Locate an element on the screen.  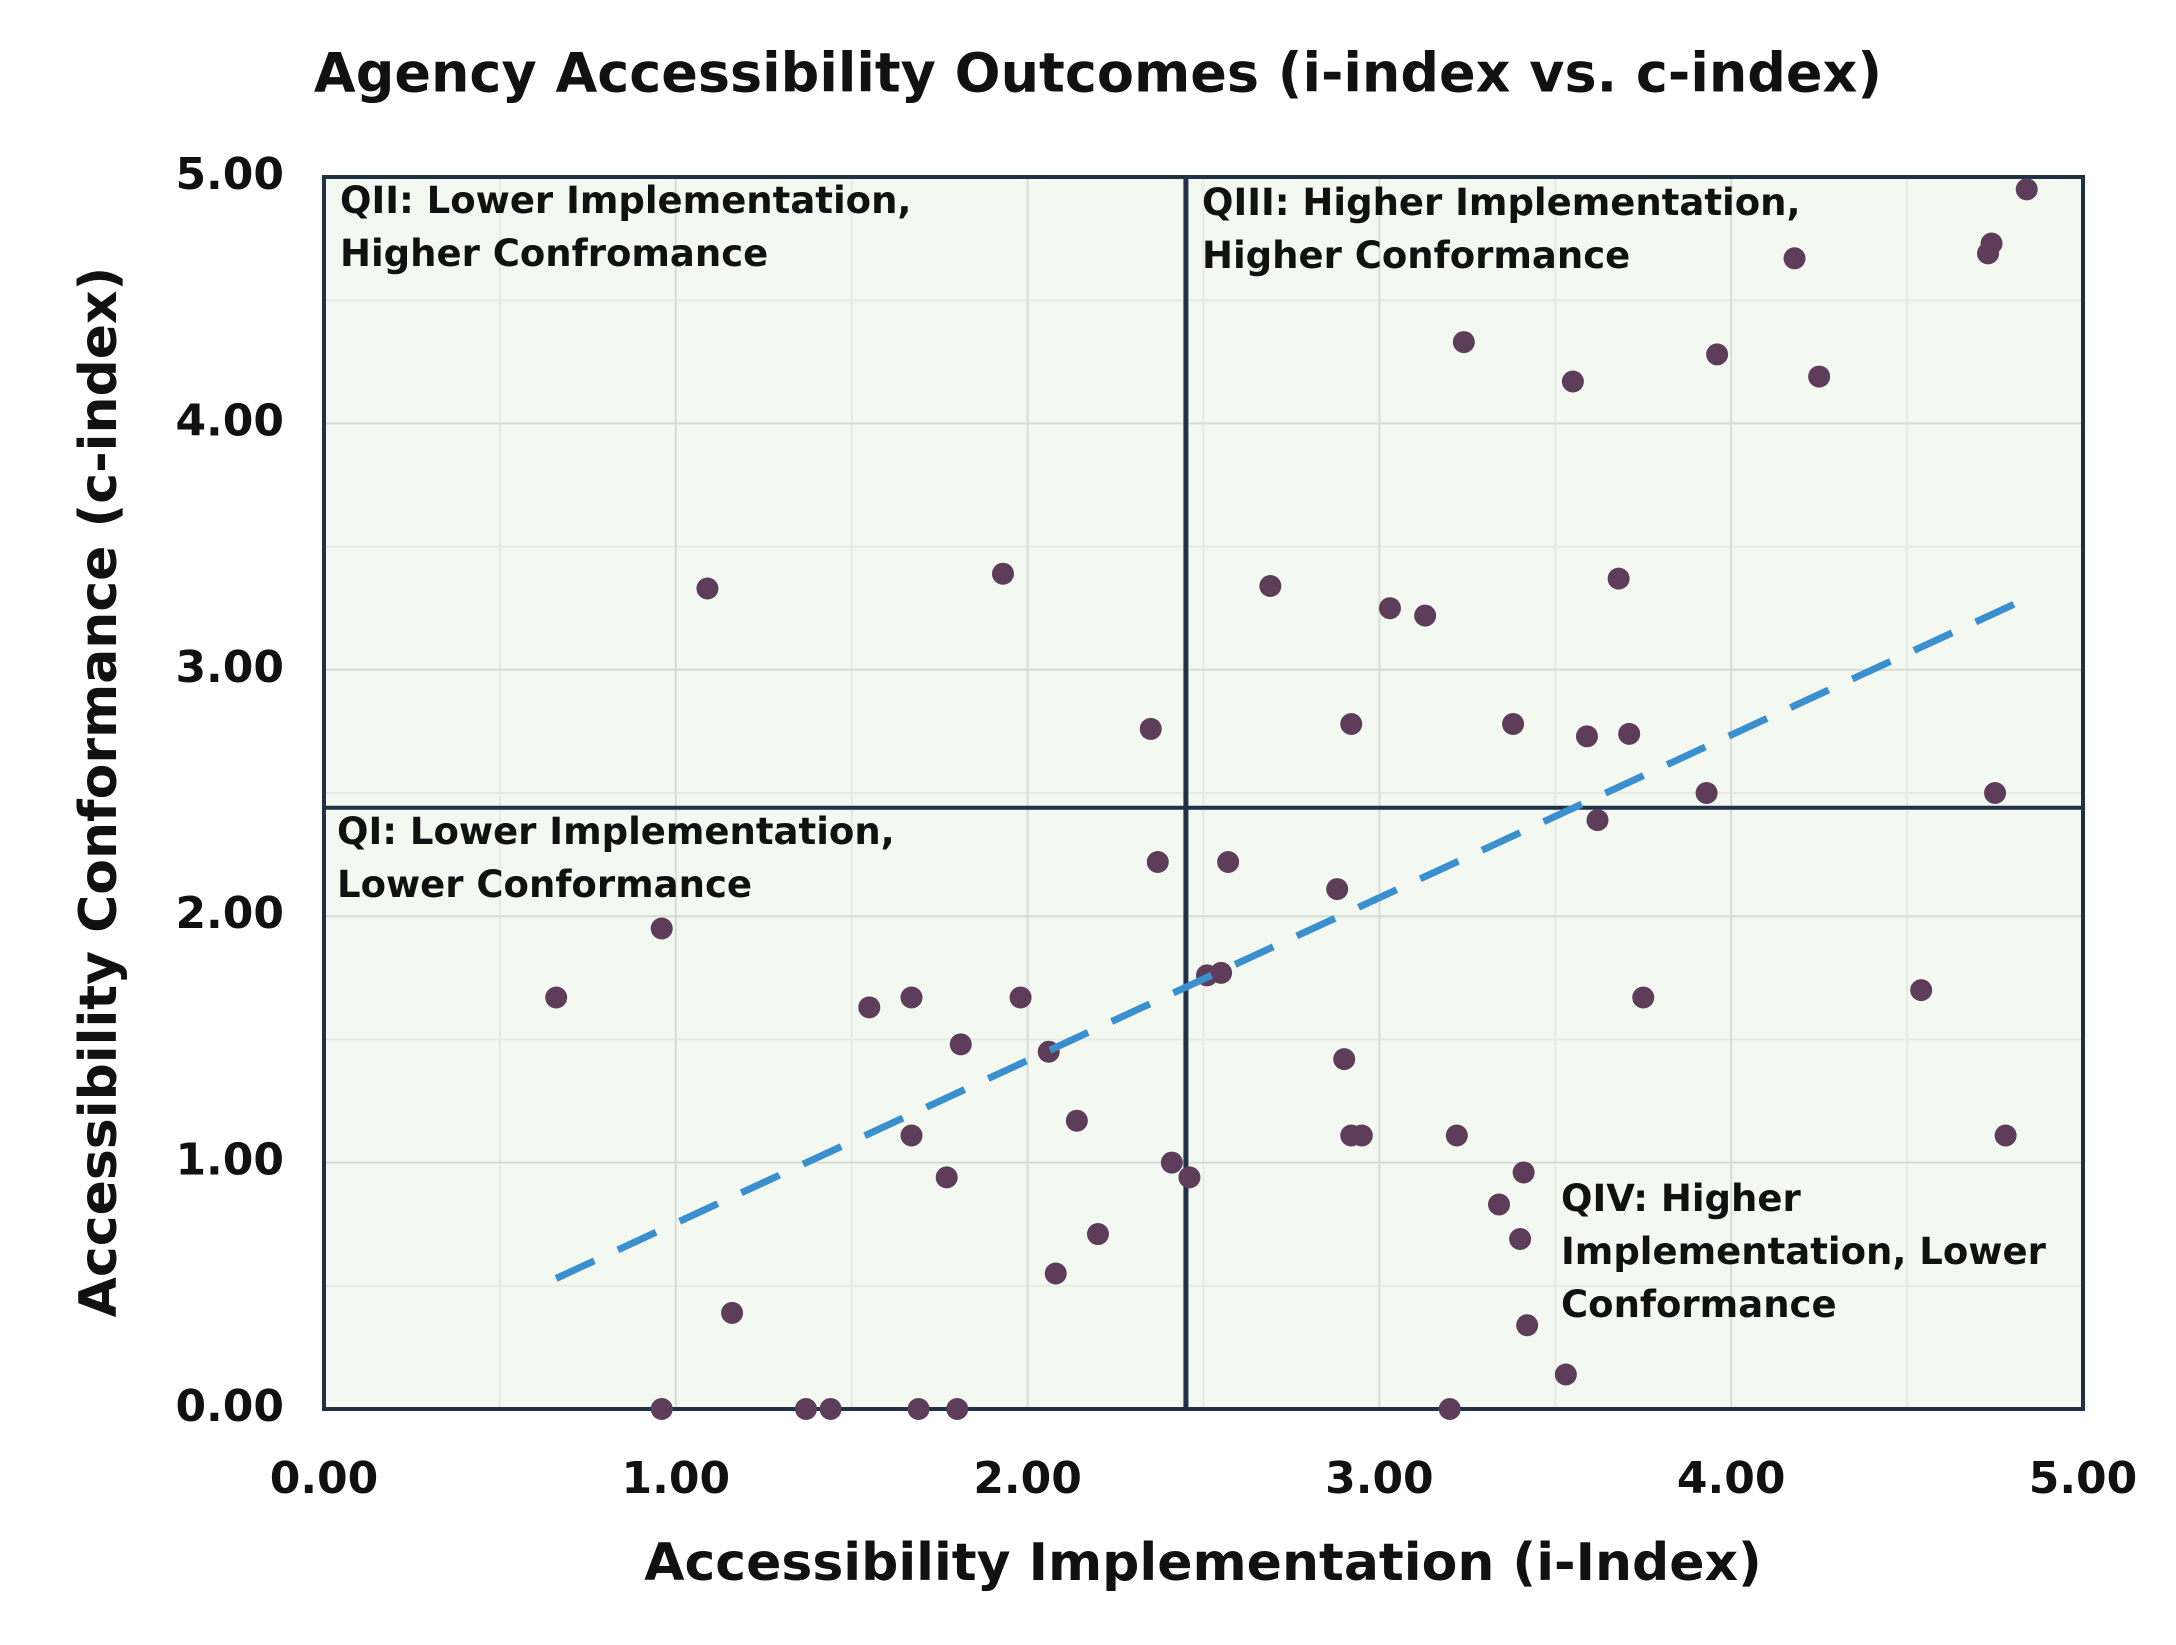
x-tick-label: 5.00 is located at coordinates (2083, 1478).